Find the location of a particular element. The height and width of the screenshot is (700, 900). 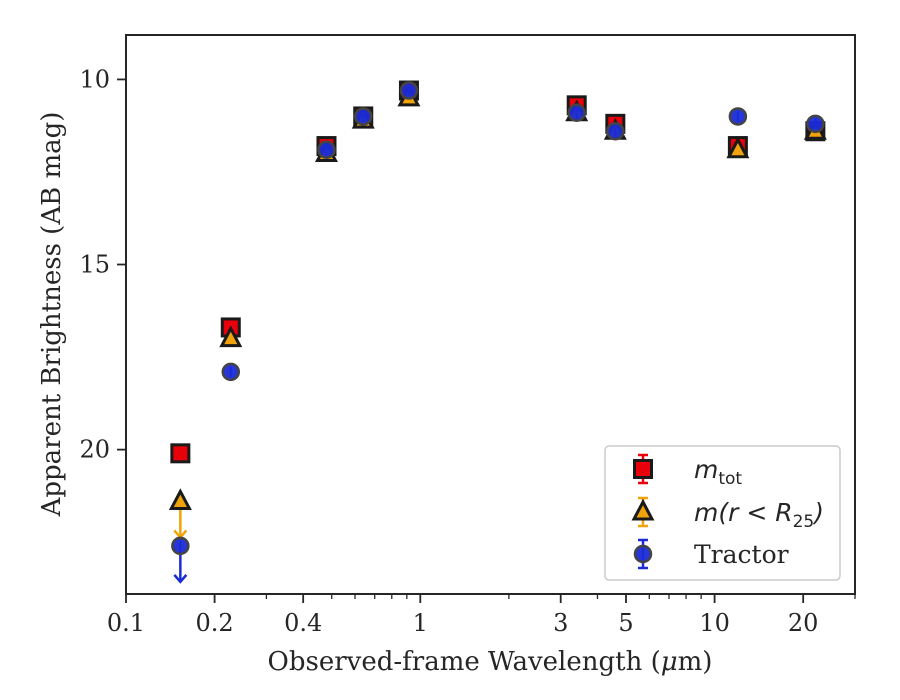

y-tick-label: 15 is located at coordinates (94, 265).